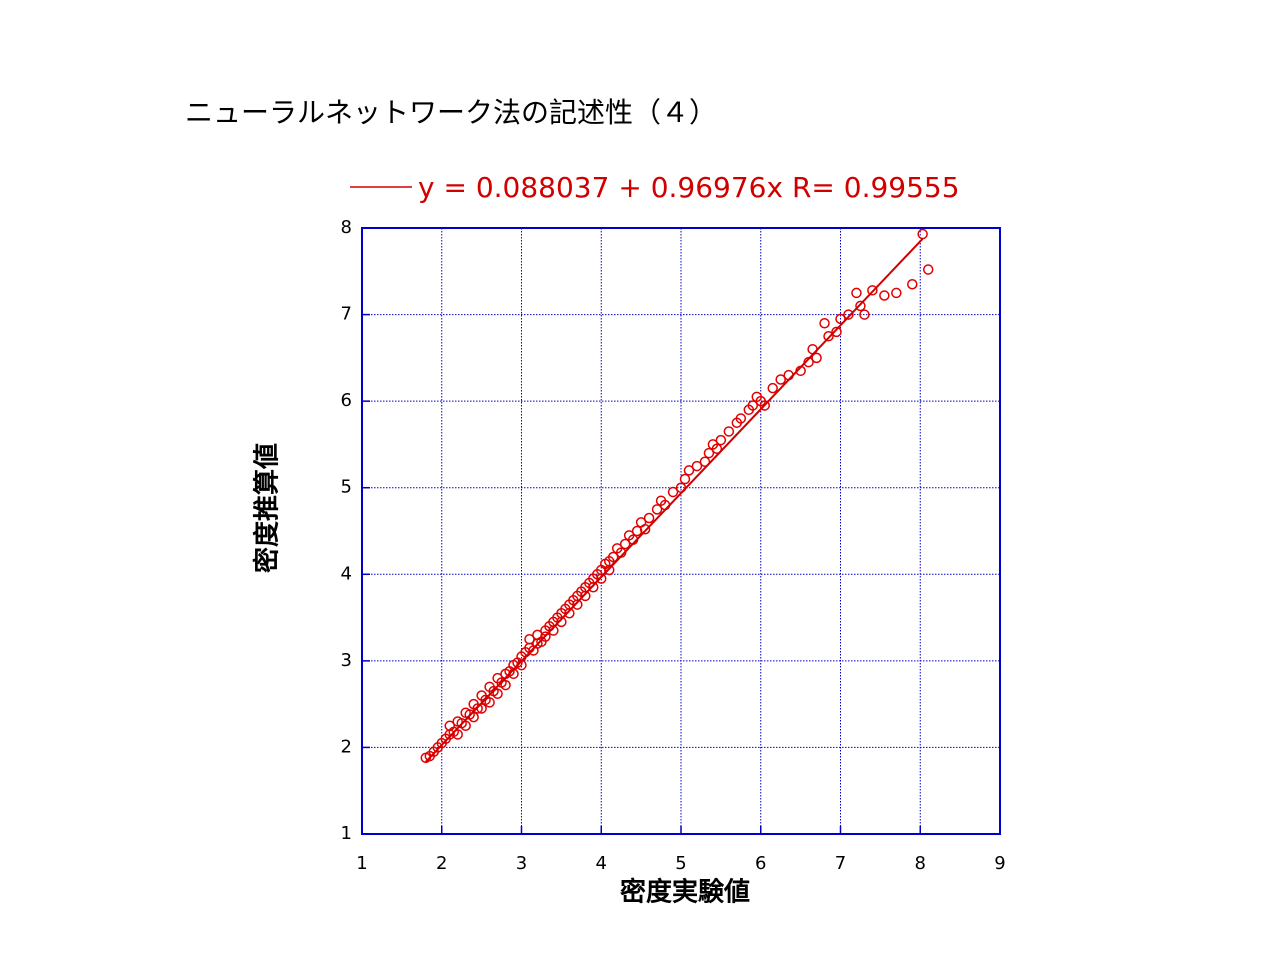 This screenshot has height=964, width=1280. I want to click on x-tick-label: 1, so click(361, 863).